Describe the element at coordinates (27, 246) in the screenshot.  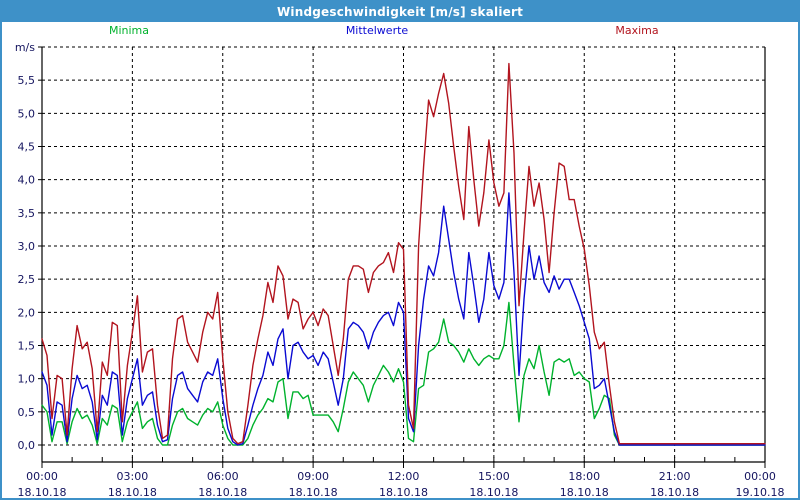
I see `y-tick-label: 3,0` at that location.